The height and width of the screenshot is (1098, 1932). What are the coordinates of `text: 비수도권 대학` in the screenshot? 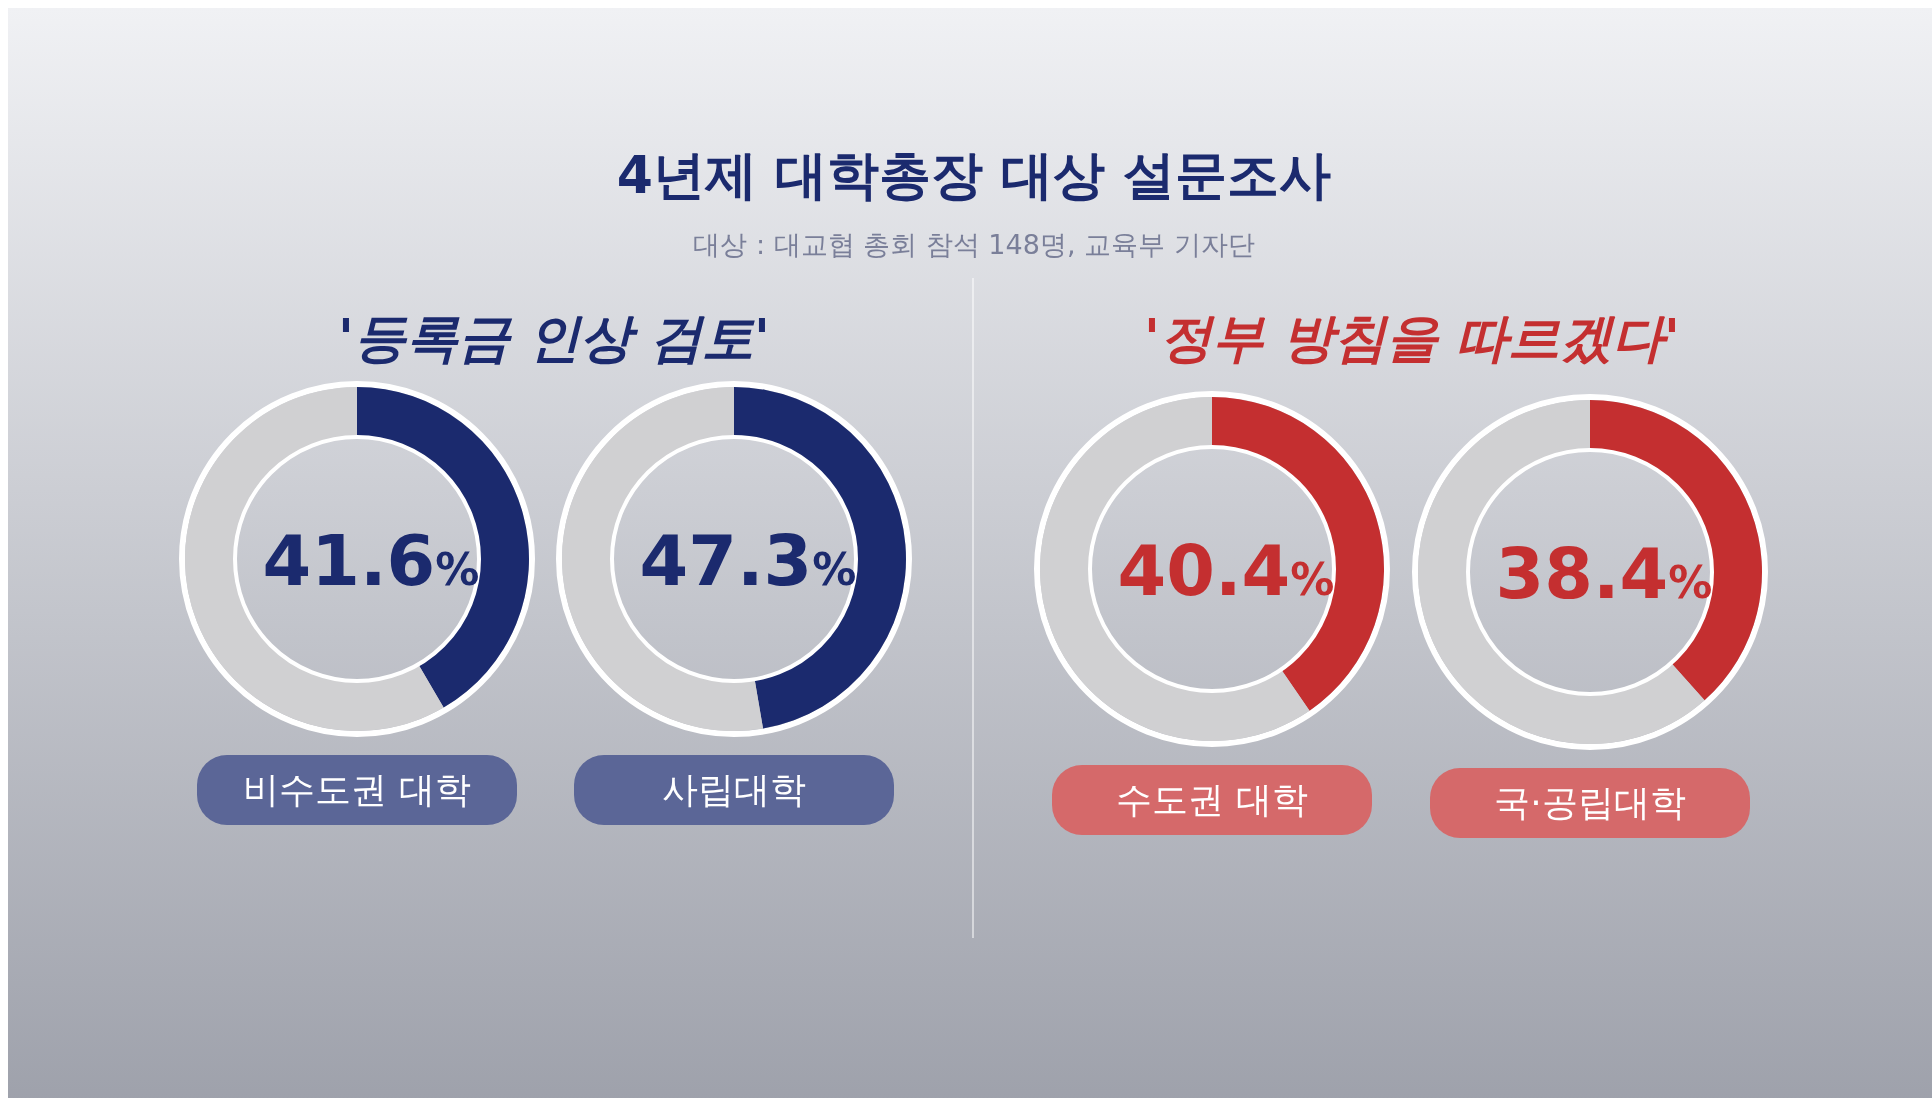 It's located at (357, 789).